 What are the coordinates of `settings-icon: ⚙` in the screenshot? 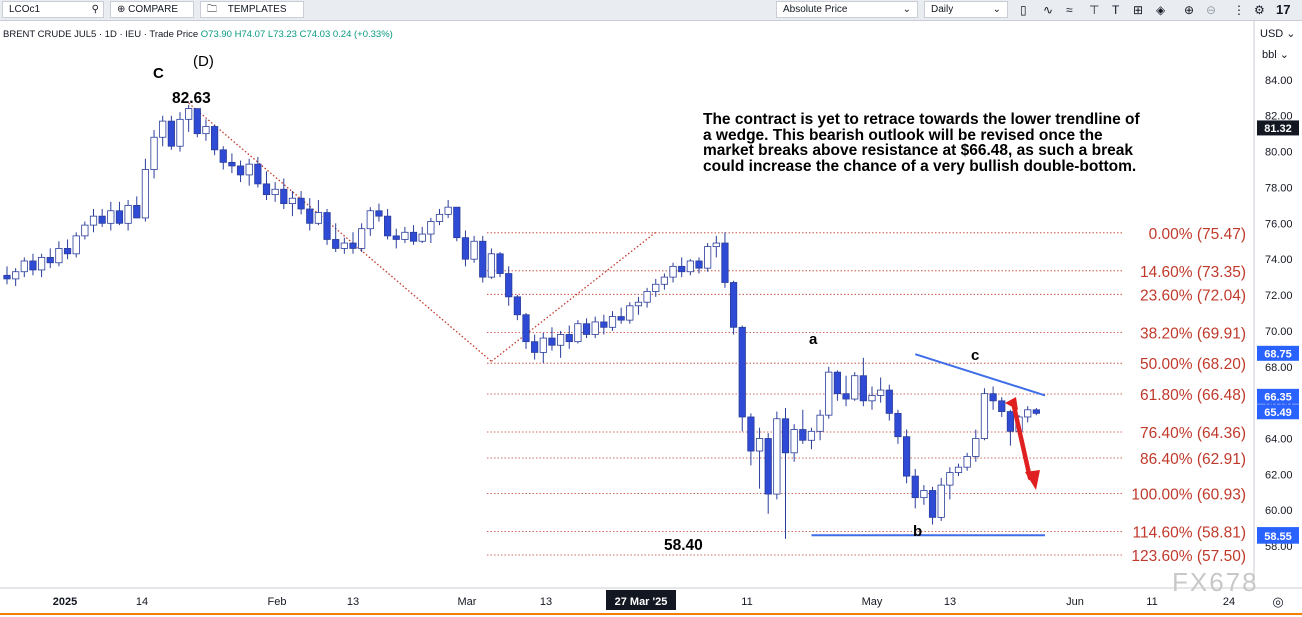 It's located at (1259, 10).